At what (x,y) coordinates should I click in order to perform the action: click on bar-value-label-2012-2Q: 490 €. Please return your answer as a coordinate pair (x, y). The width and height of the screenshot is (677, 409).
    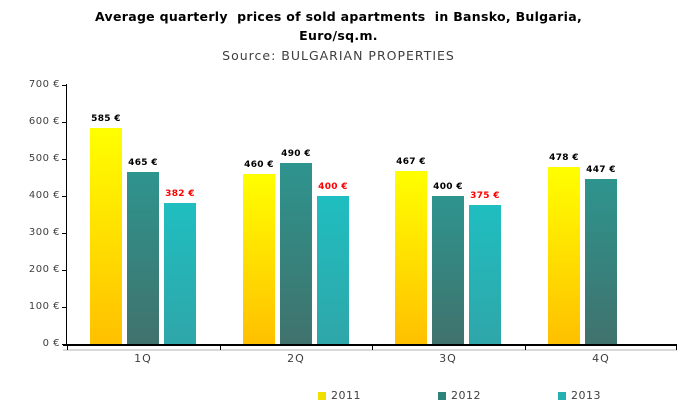
    Looking at the image, I should click on (296, 154).